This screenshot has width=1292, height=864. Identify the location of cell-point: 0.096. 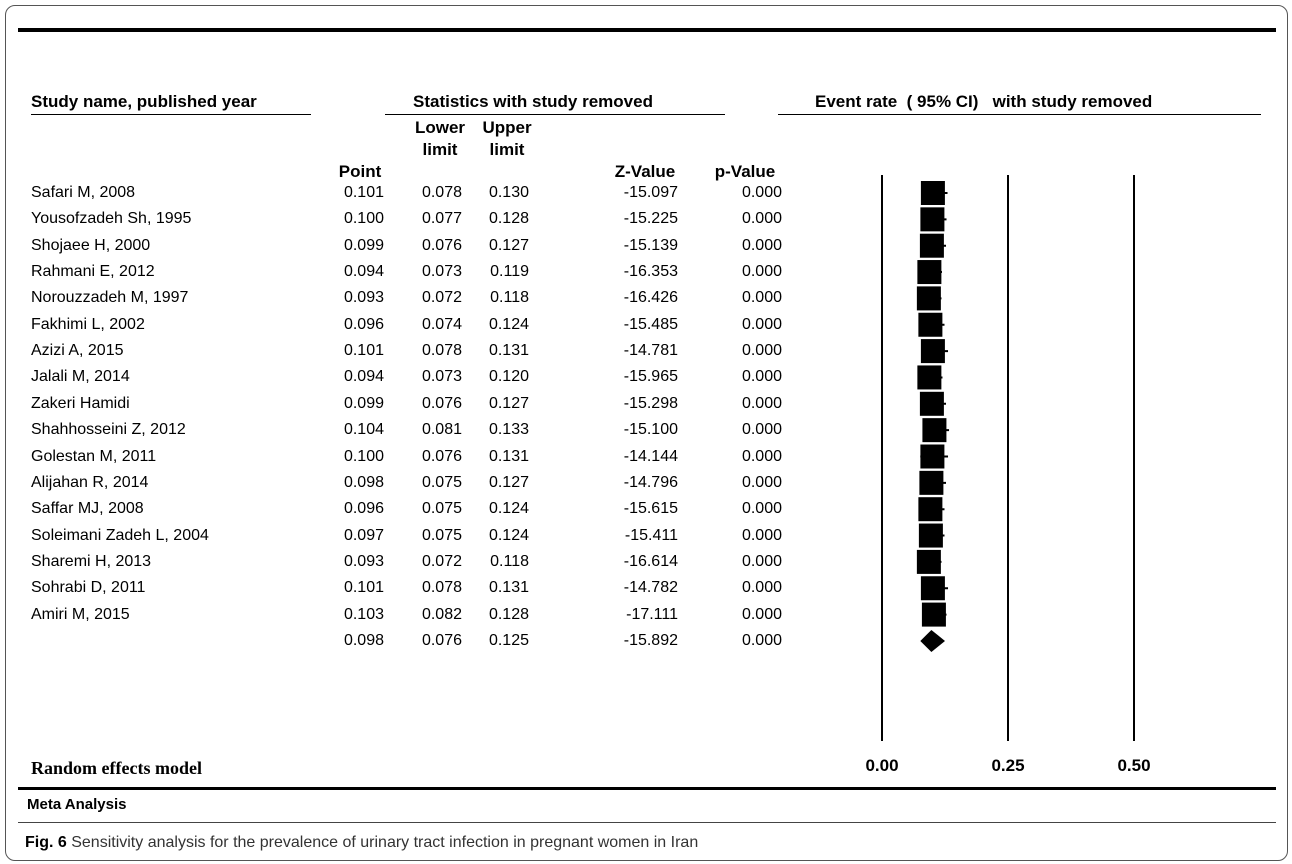
(363, 324).